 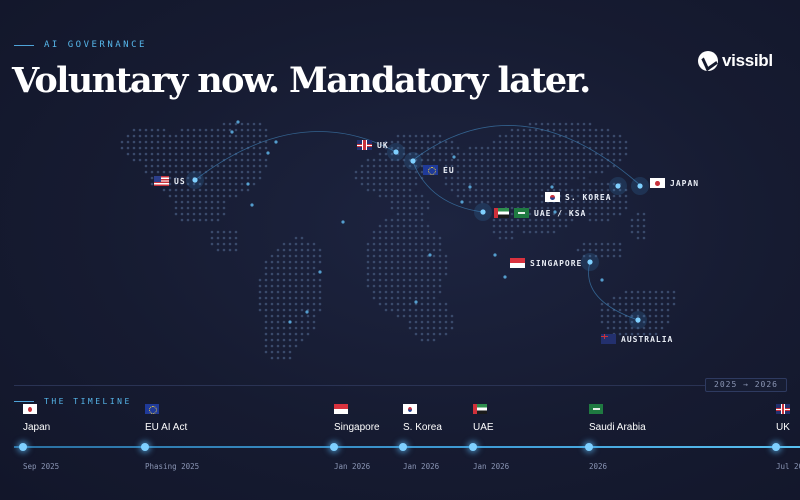 What do you see at coordinates (521, 213) in the screenshot?
I see `saudi-flag-icon` at bounding box center [521, 213].